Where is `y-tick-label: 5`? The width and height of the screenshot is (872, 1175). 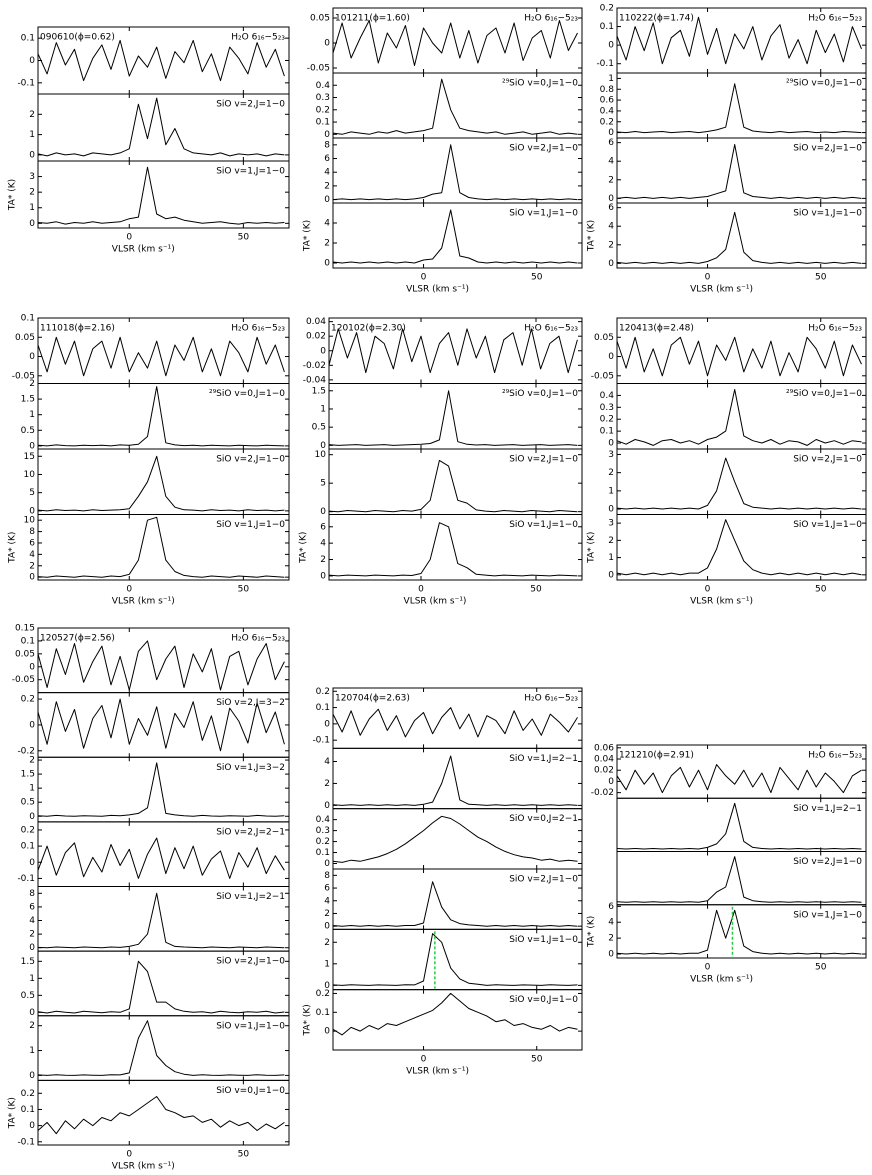
y-tick-label: 5 is located at coordinates (32, 493).